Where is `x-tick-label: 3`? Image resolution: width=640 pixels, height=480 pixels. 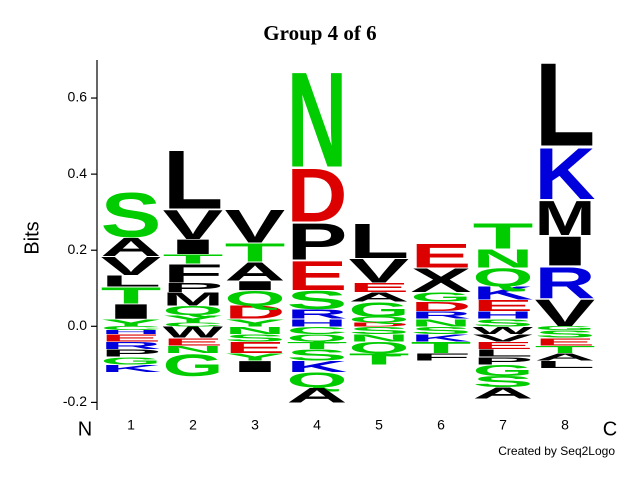
x-tick-label: 3 is located at coordinates (255, 425).